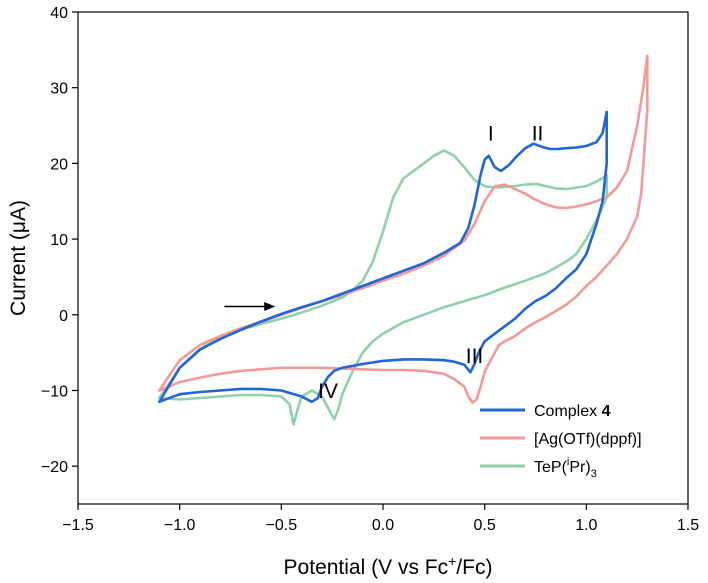  What do you see at coordinates (388, 566) in the screenshot?
I see `x-axis-title: Potential (V vs Fc+/Fc)` at bounding box center [388, 566].